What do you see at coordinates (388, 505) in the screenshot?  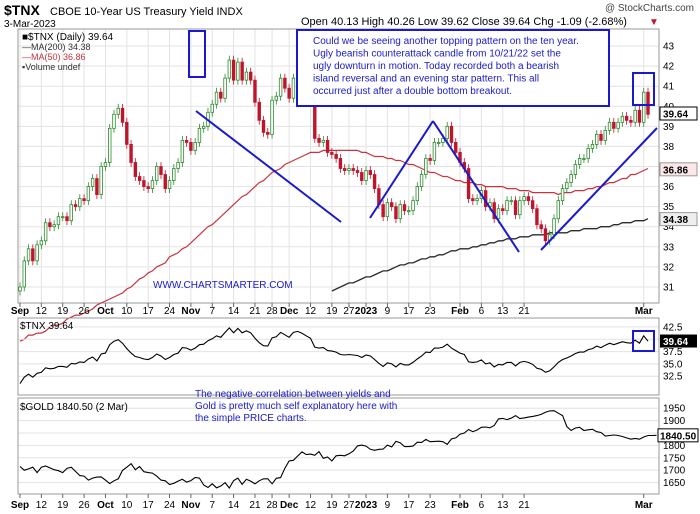 I see `x-tick-label: 9` at bounding box center [388, 505].